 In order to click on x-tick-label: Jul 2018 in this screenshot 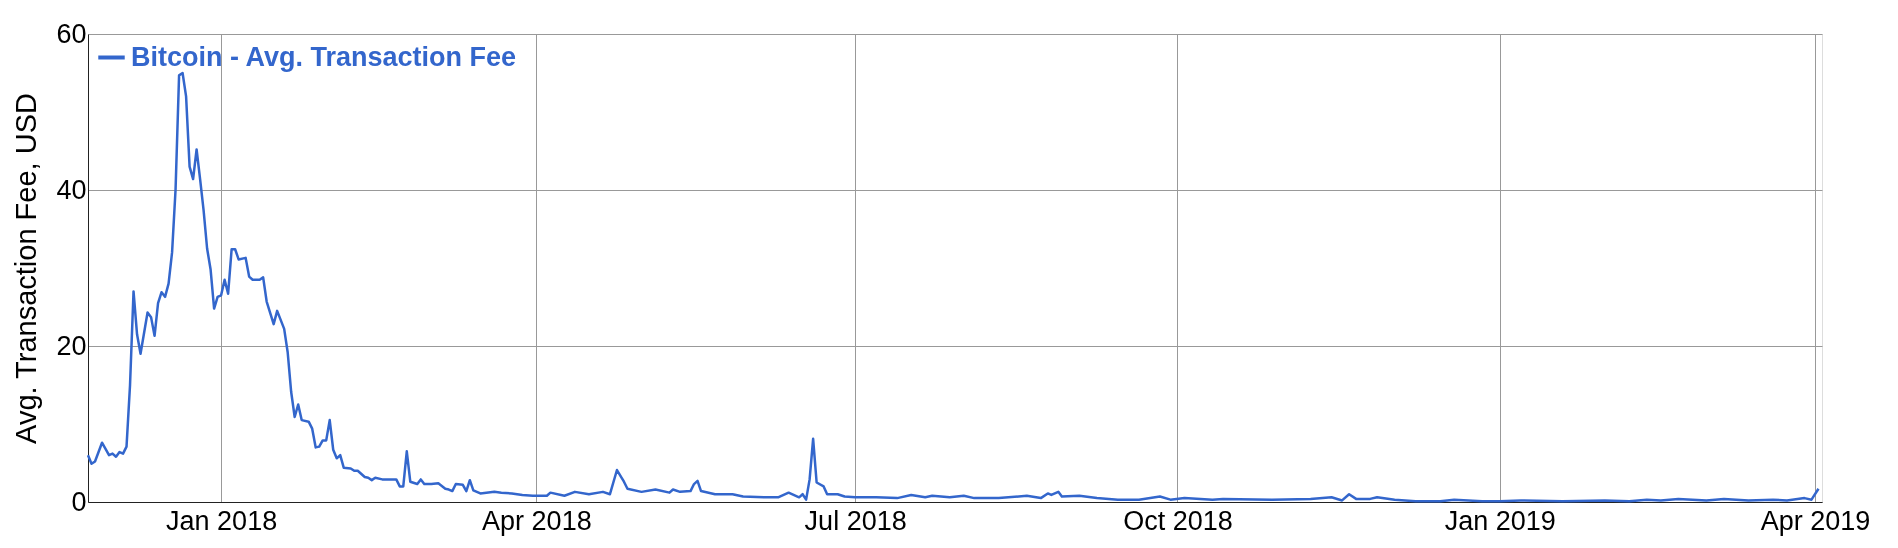, I will do `click(855, 520)`.